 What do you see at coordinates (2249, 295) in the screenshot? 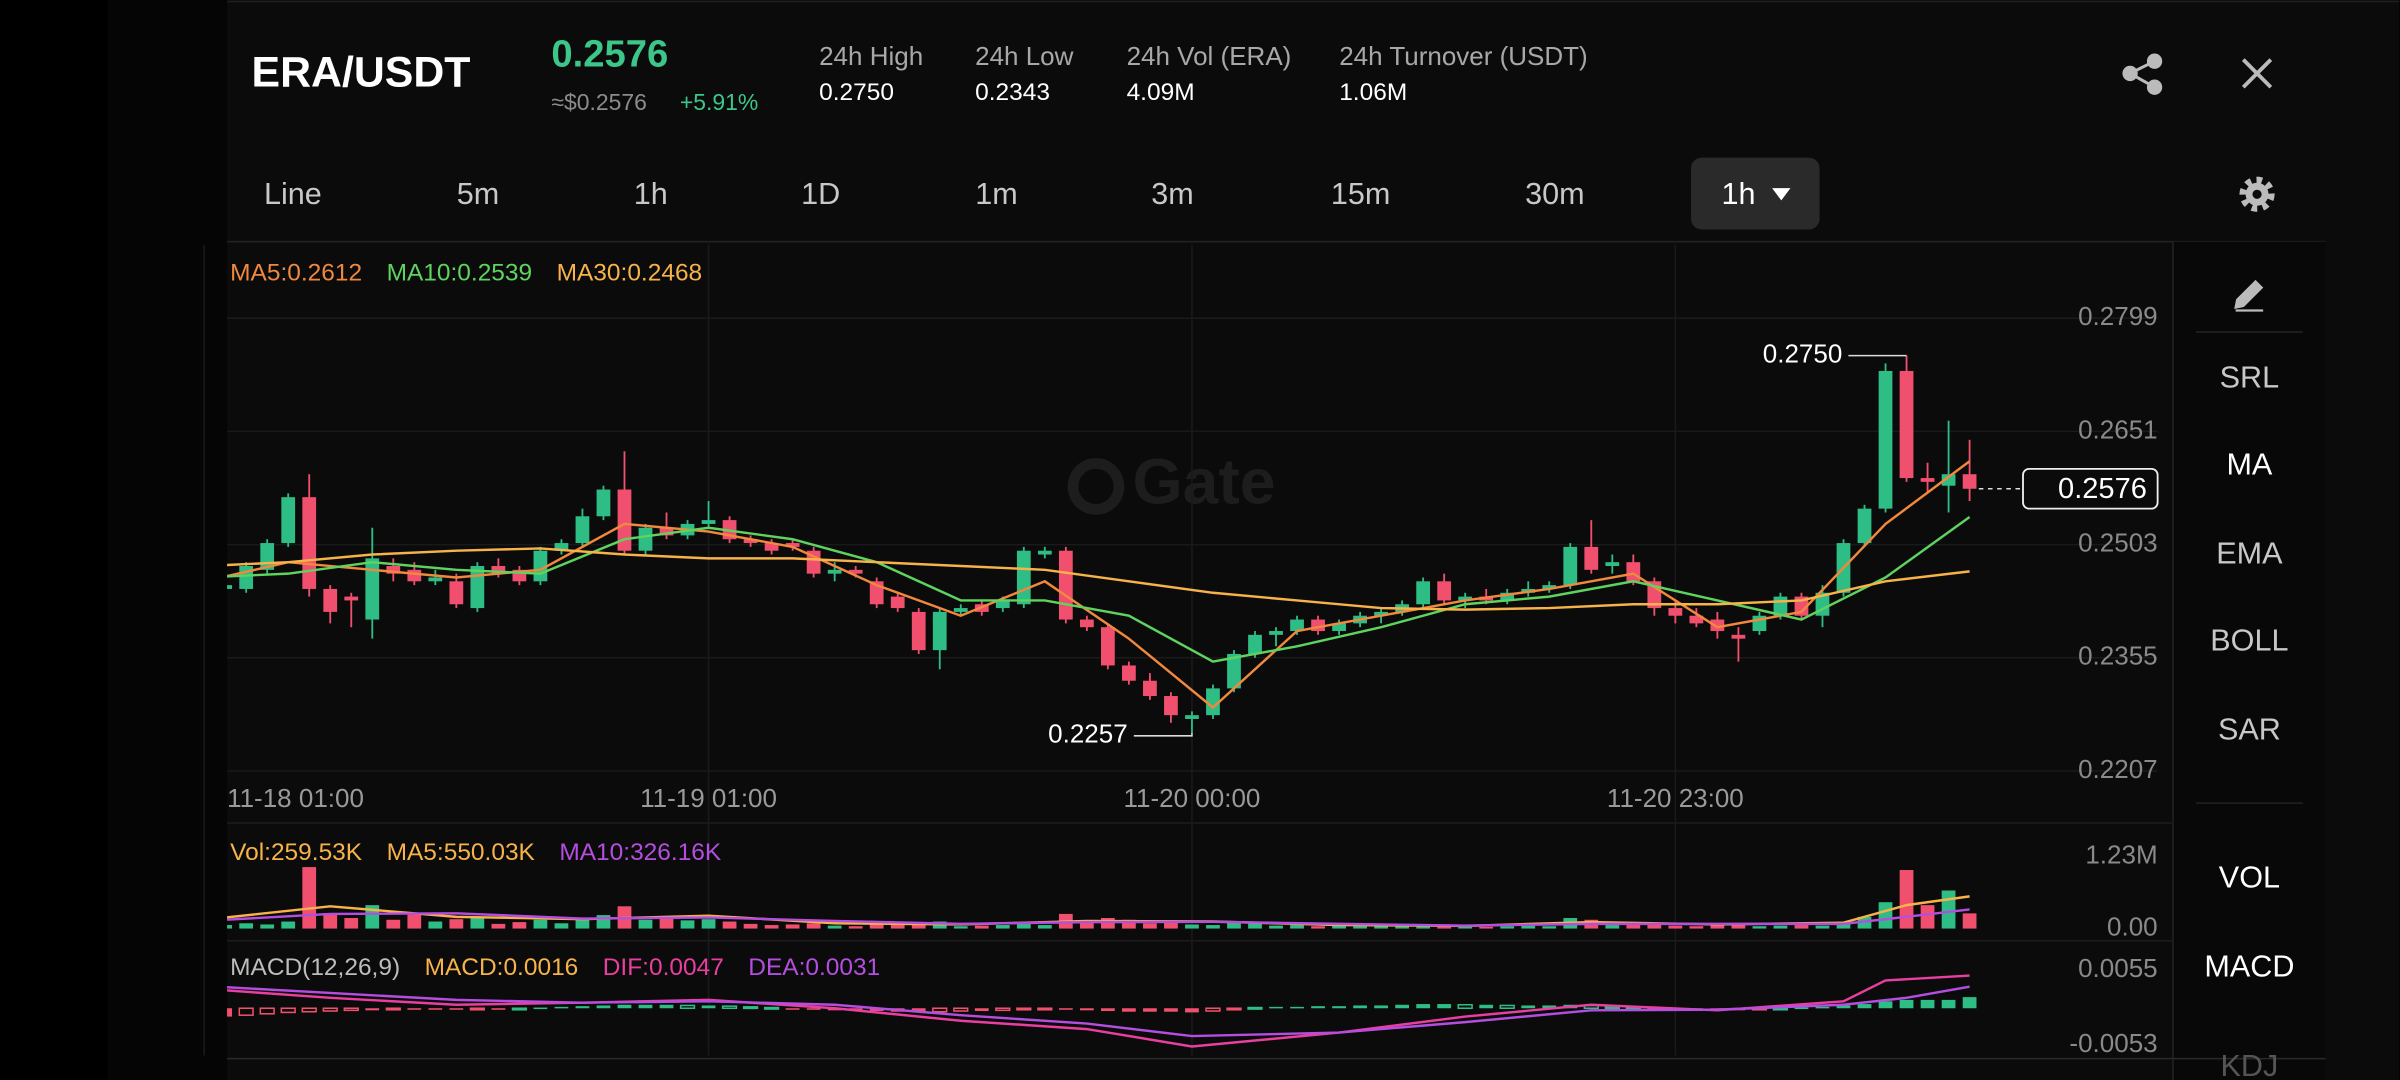
I see `draw-tool-icon` at bounding box center [2249, 295].